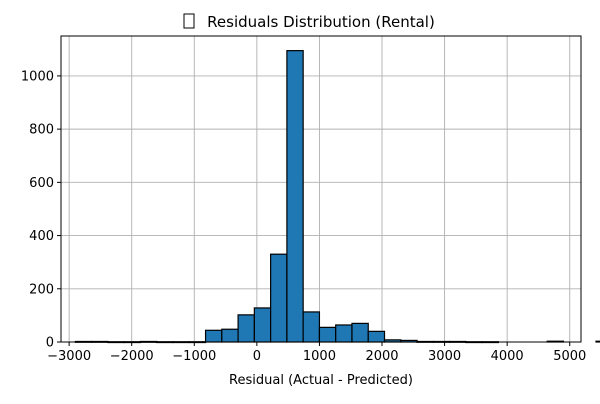  I want to click on x-tick-label: −1000, so click(194, 356).